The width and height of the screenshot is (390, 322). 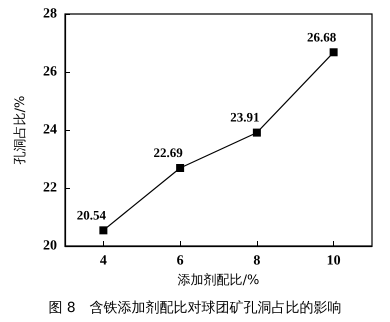 What do you see at coordinates (20, 130) in the screenshot?
I see `y-axis-title: 孔洞占比/%` at bounding box center [20, 130].